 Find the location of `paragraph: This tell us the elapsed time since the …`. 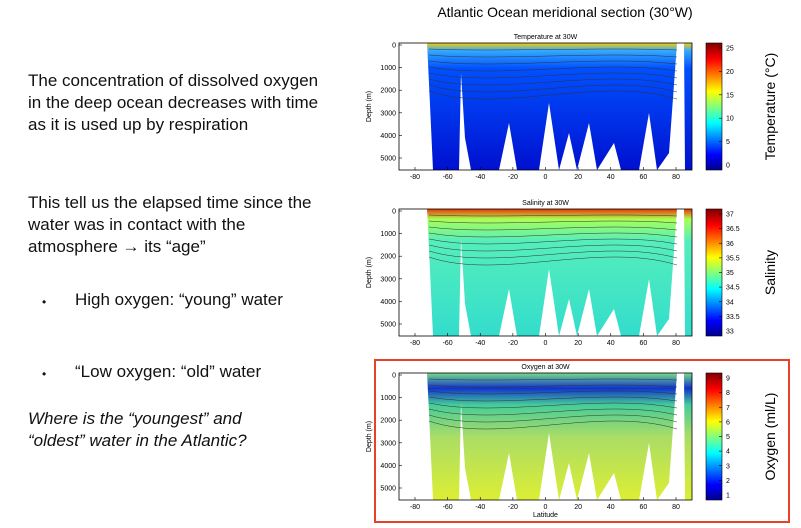

paragraph: This tell us the elapsed time since the … is located at coordinates (170, 224).